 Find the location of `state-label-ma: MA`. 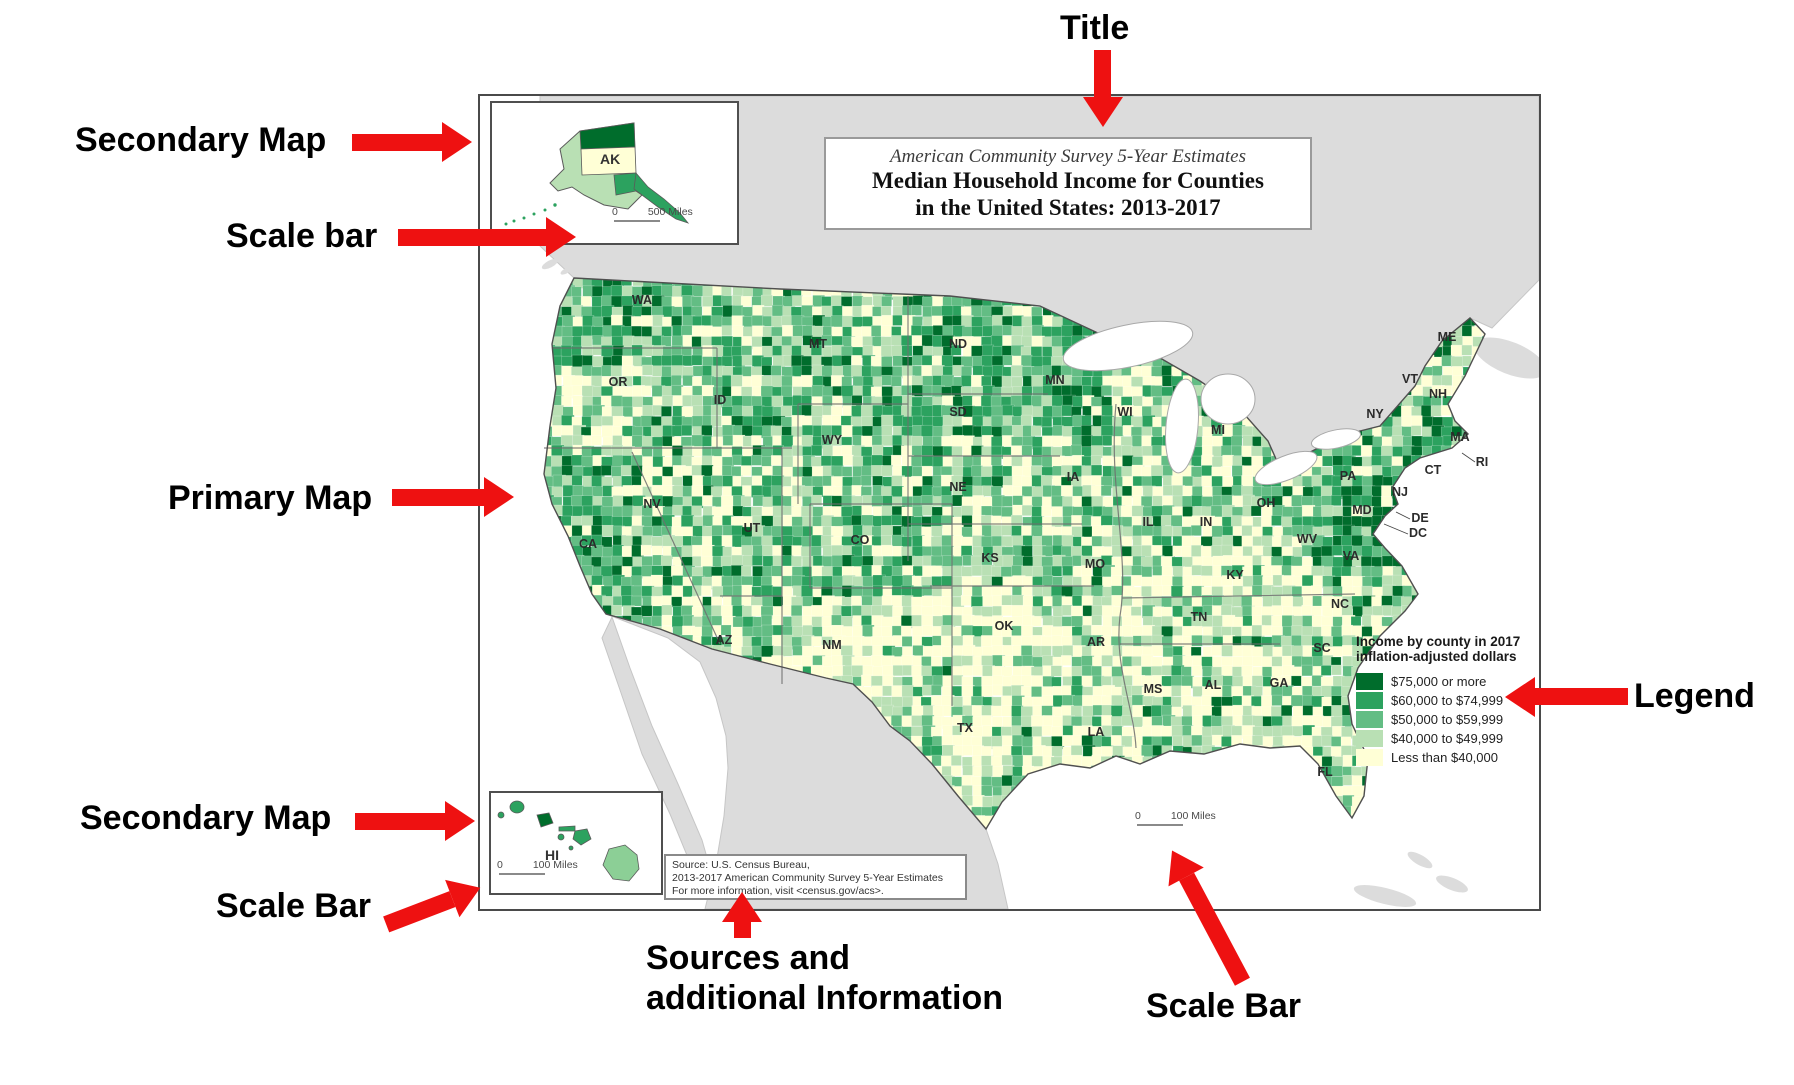

state-label-ma: MA is located at coordinates (1459, 437).